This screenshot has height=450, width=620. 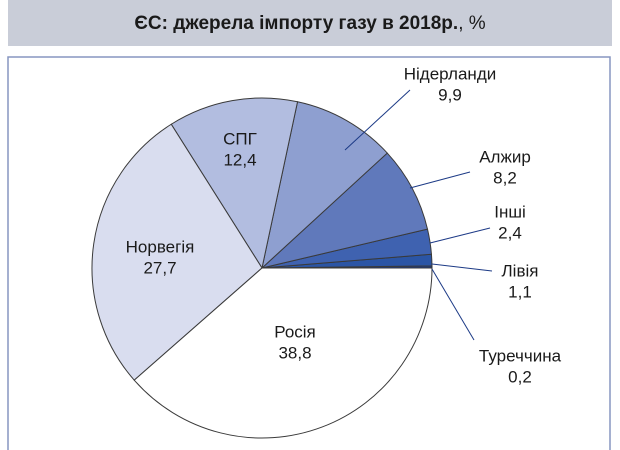 I want to click on slice-label: Росія, so click(x=295, y=331).